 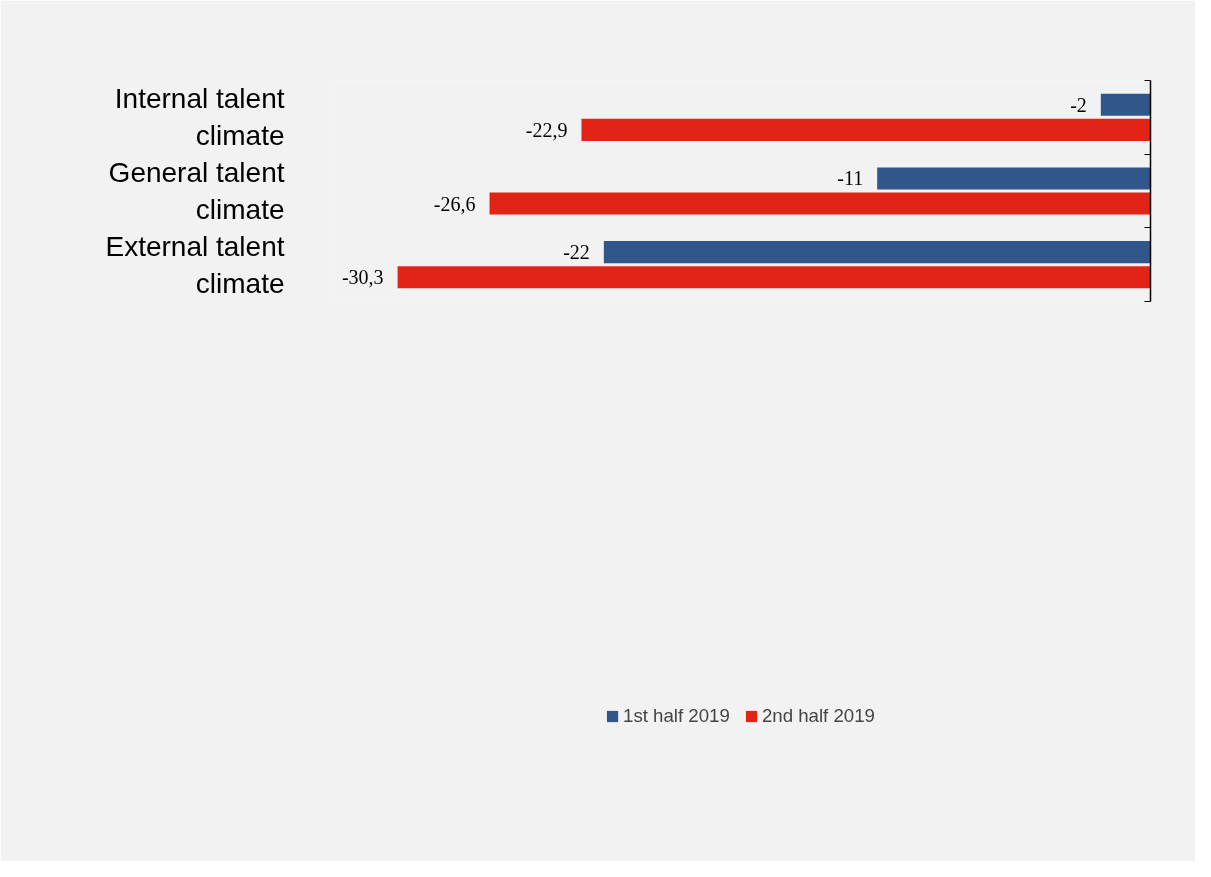 I want to click on y-tick-label: External talent climate, so click(x=195, y=264).